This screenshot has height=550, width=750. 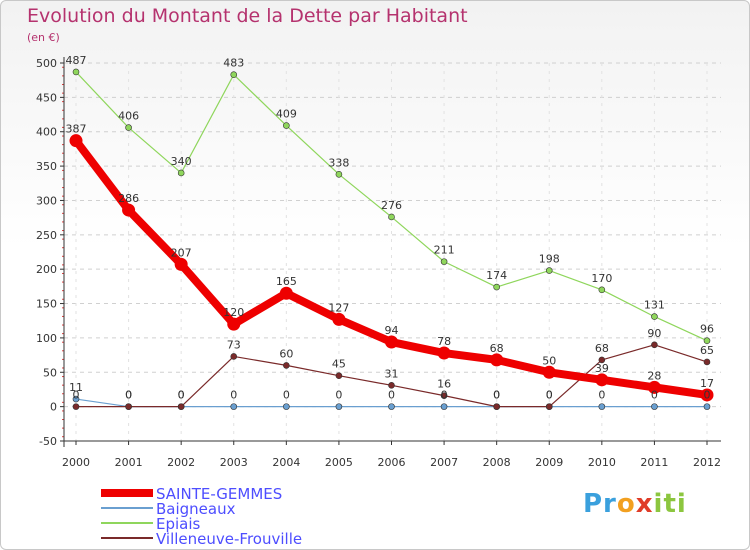 What do you see at coordinates (338, 307) in the screenshot?
I see `data-label: 127` at bounding box center [338, 307].